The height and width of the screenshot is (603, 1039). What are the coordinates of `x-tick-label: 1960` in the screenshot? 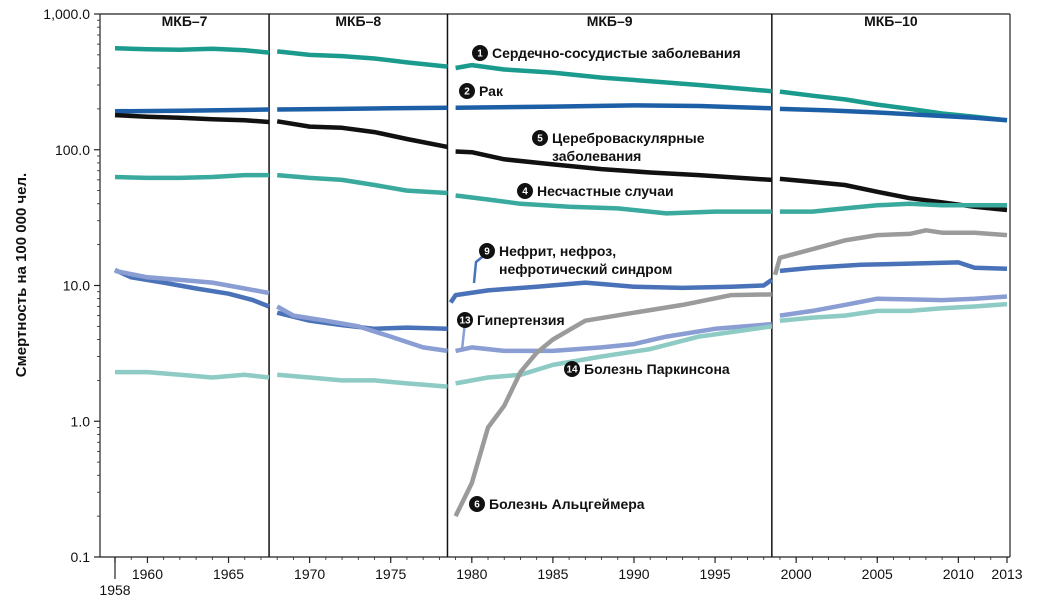 It's located at (147, 574).